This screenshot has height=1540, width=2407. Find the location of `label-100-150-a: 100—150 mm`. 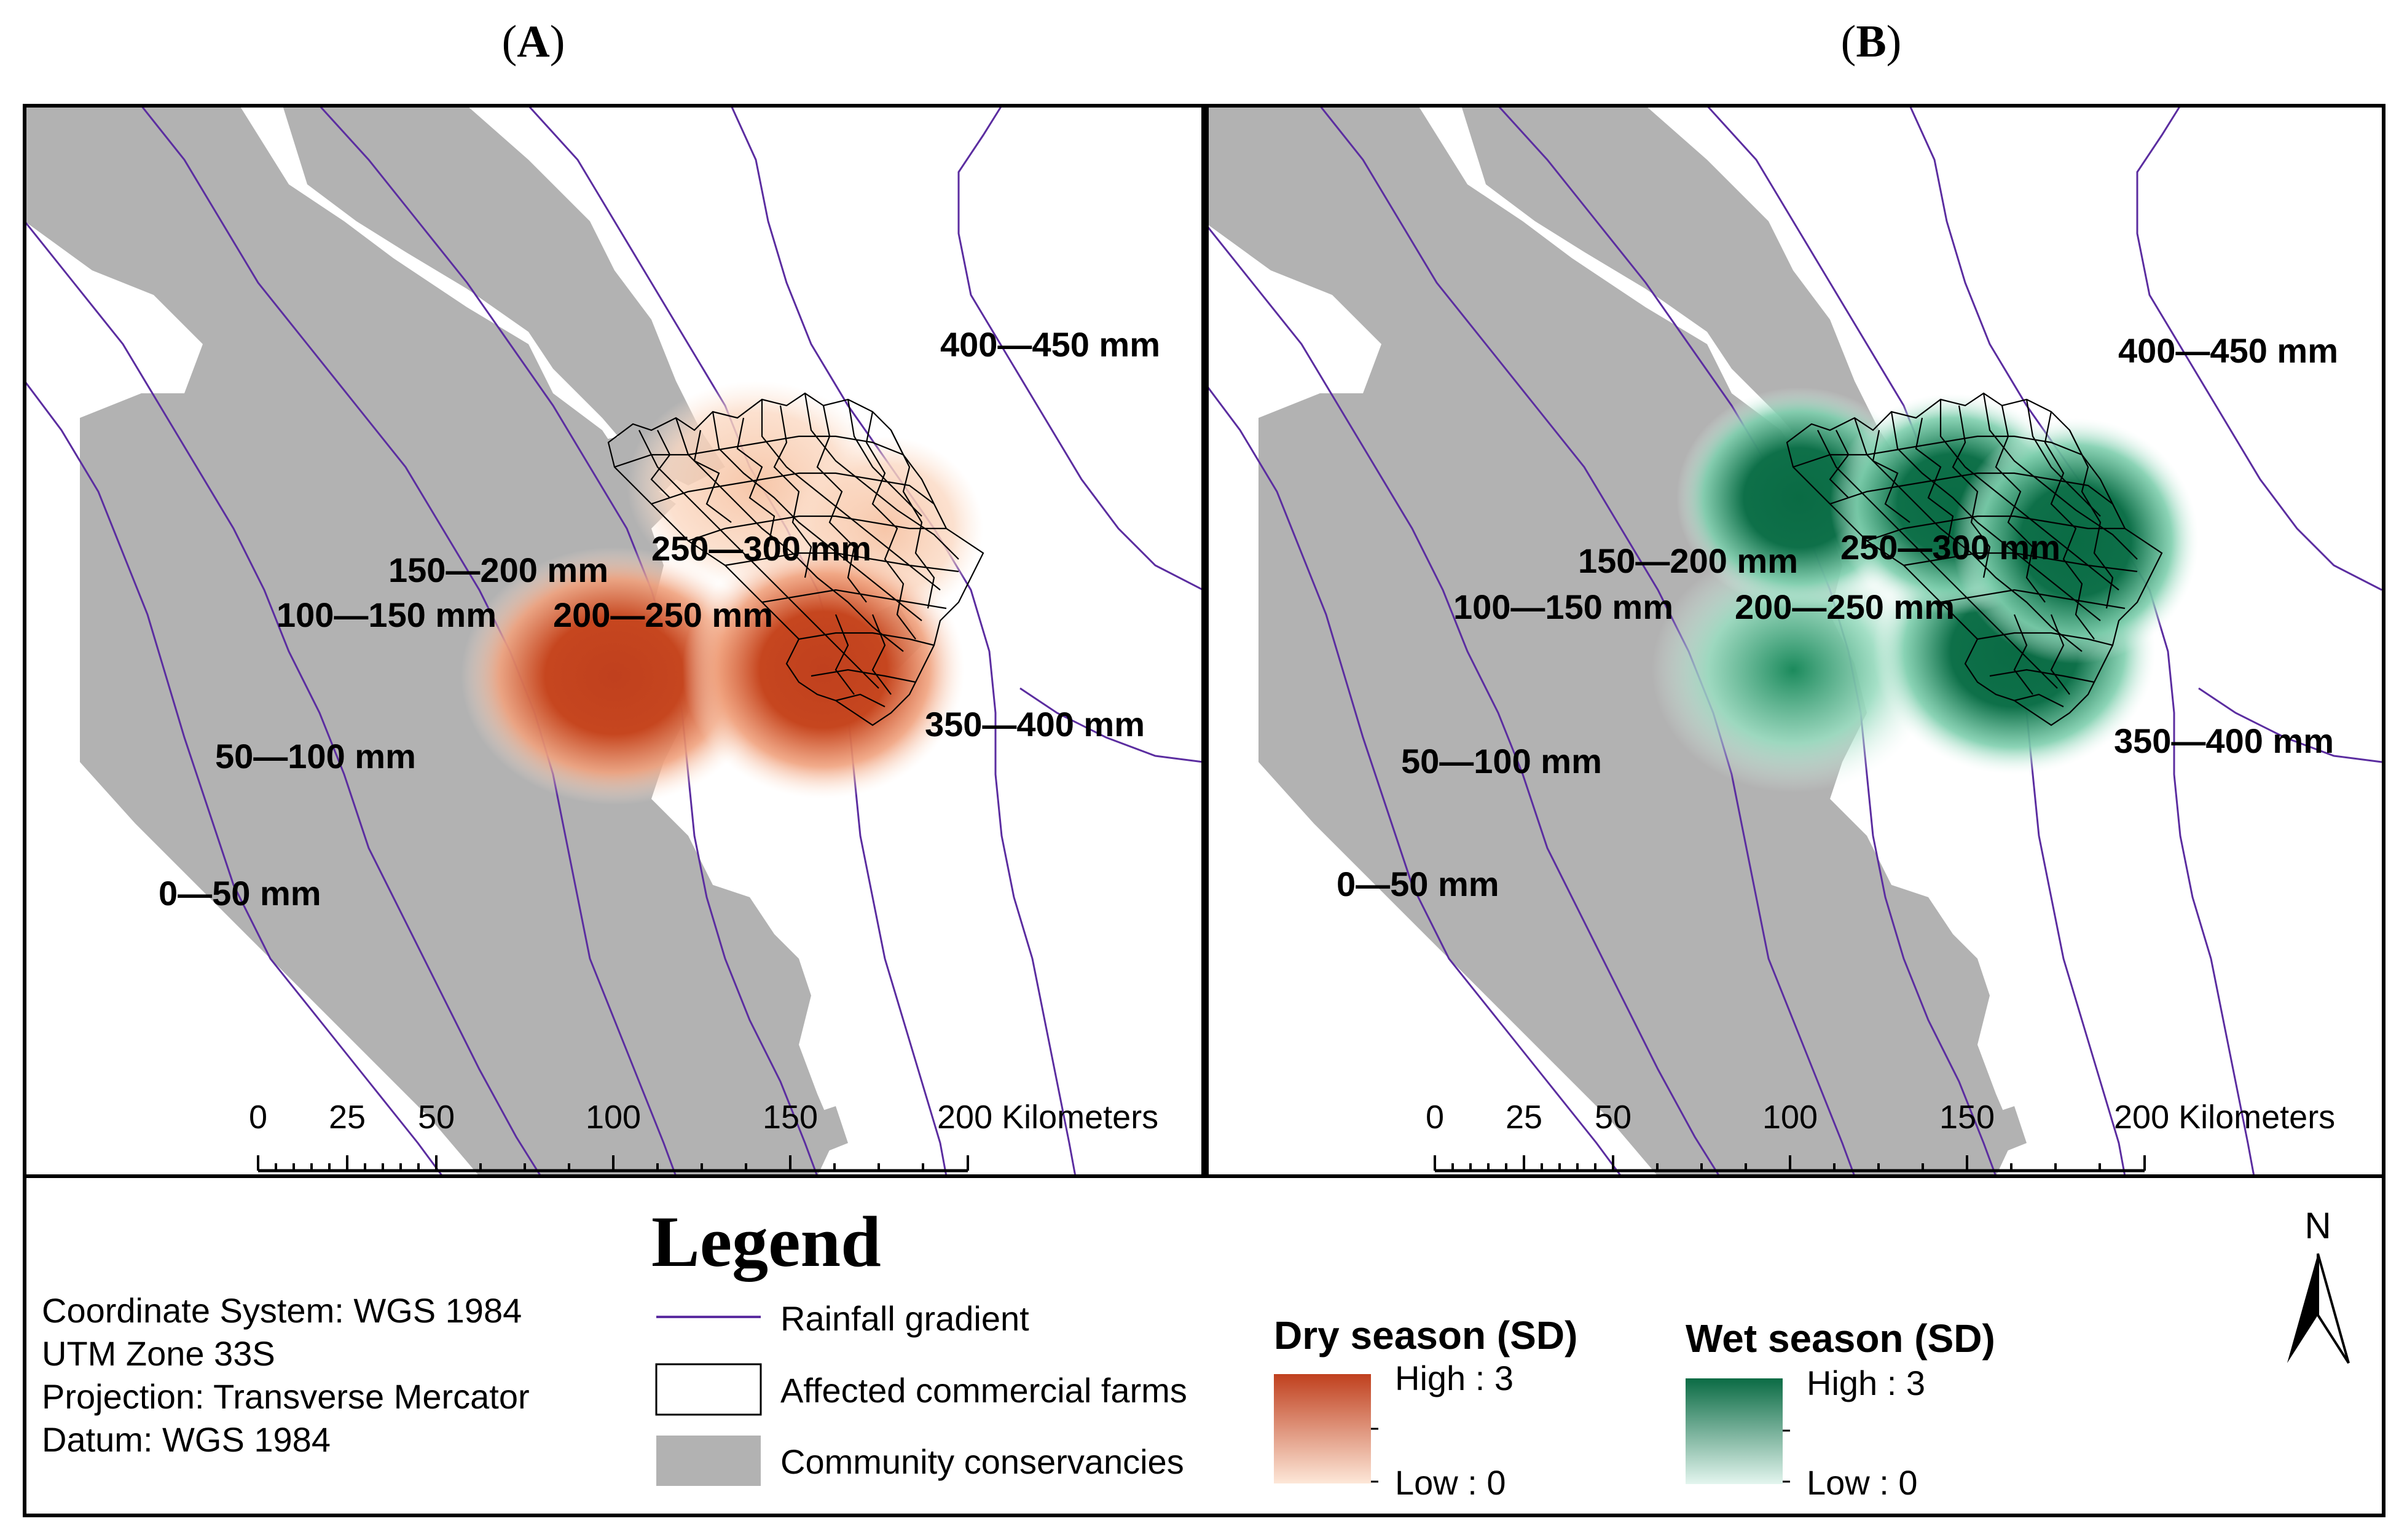

label-100-150-a: 100—150 mm is located at coordinates (387, 614).